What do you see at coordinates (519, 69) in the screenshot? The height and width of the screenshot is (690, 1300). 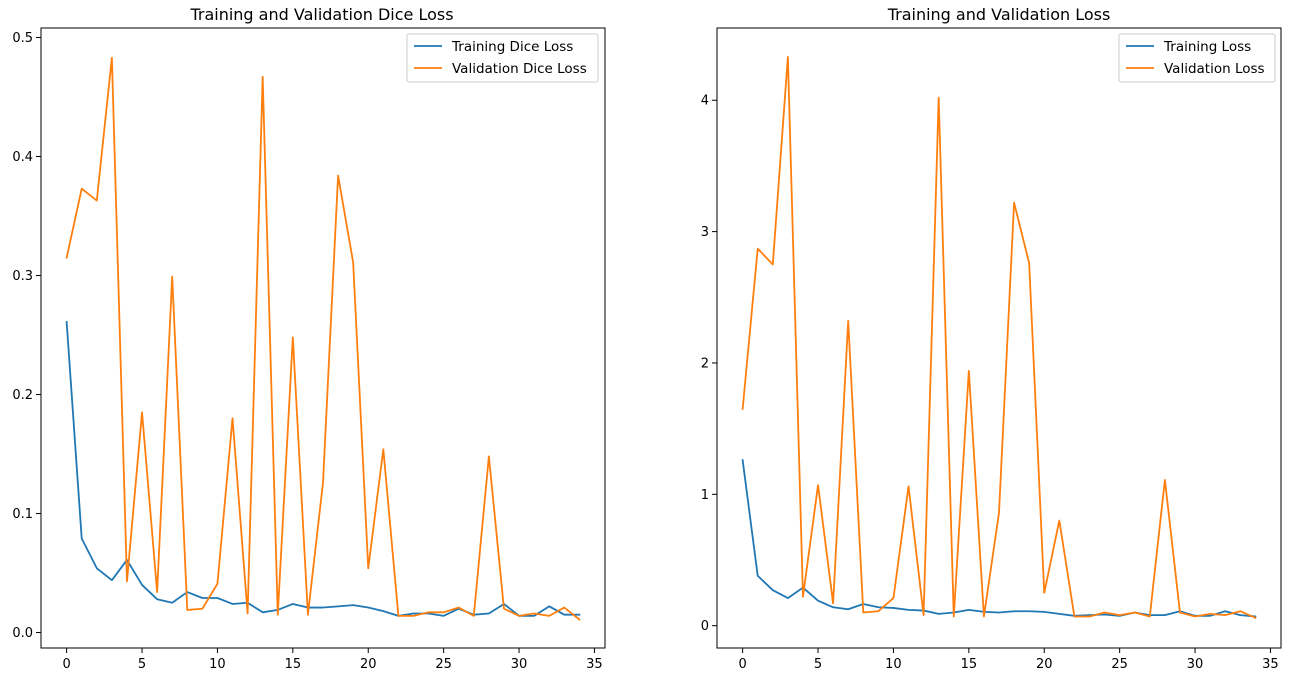 I see `legend-label-validation: Validation Dice Loss` at bounding box center [519, 69].